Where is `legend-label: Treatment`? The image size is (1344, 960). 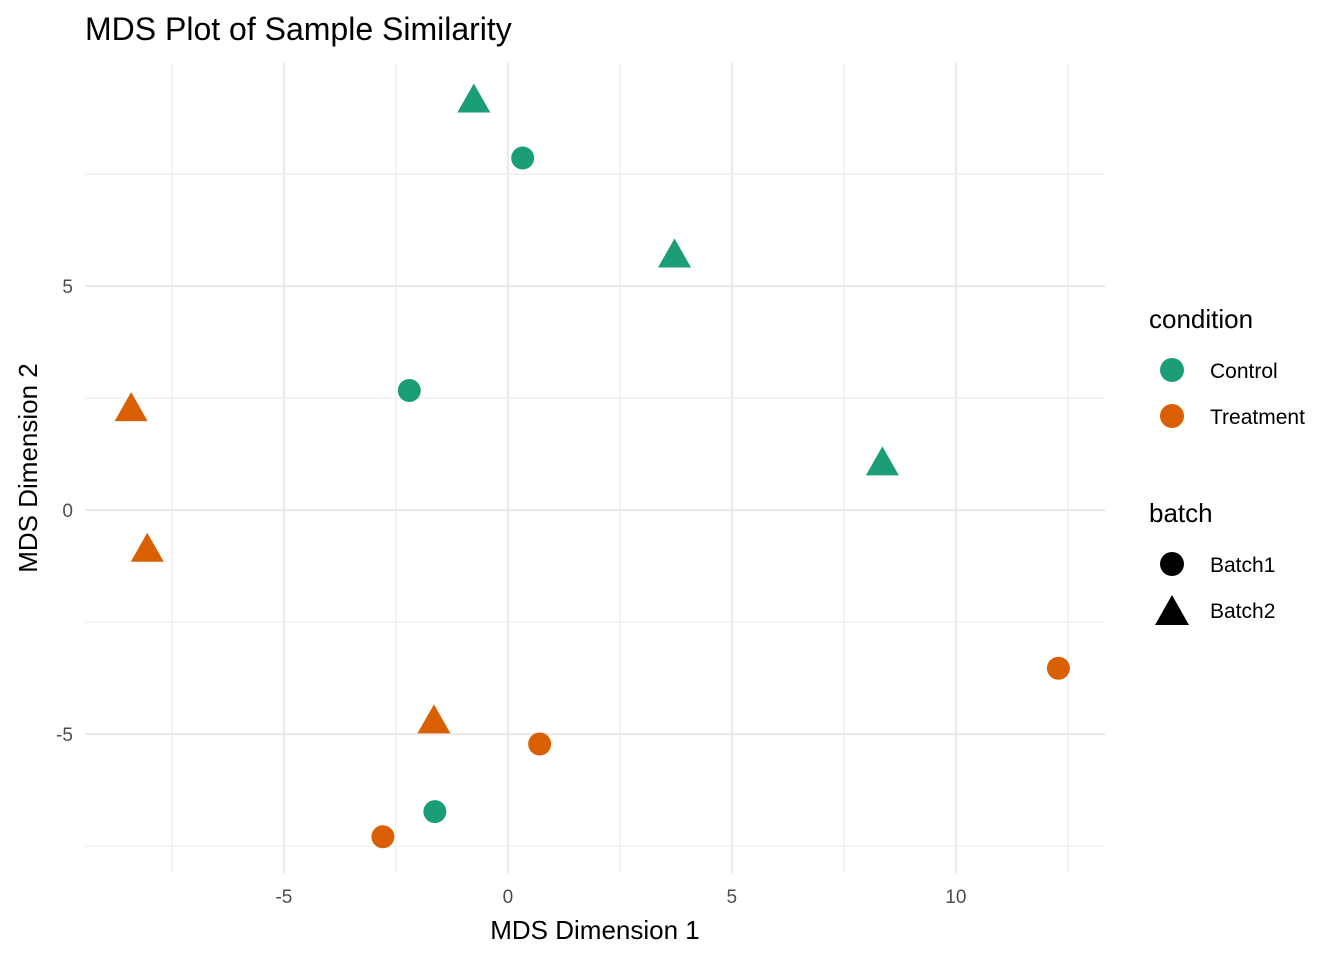
legend-label: Treatment is located at coordinates (1257, 417).